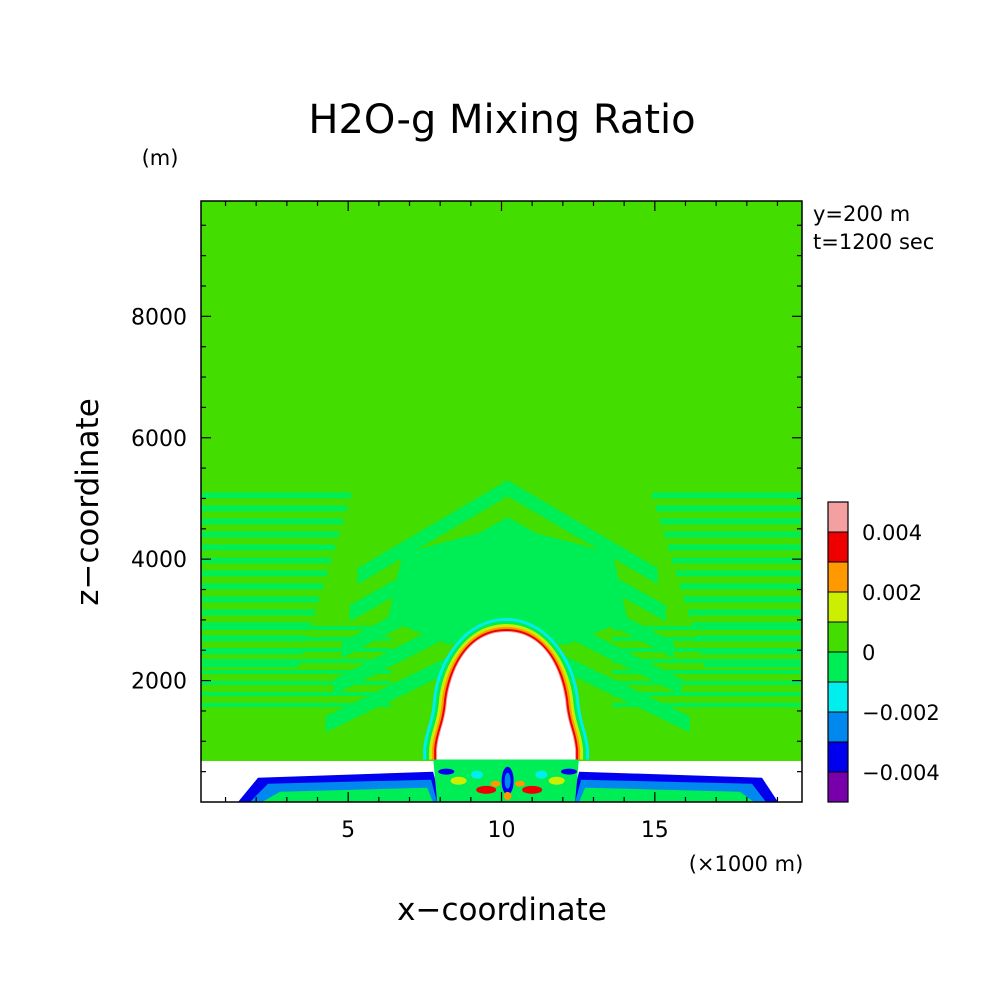 The height and width of the screenshot is (1004, 1004). What do you see at coordinates (348, 830) in the screenshot?
I see `x-tick-label: 5` at bounding box center [348, 830].